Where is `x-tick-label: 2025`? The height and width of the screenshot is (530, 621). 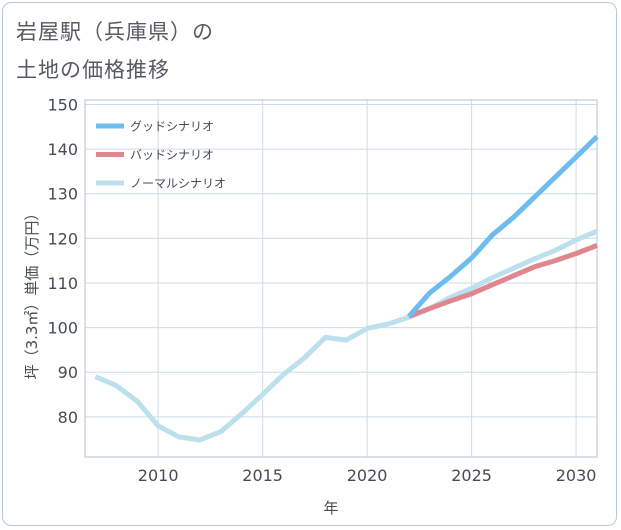
x-tick-label: 2025 is located at coordinates (471, 475).